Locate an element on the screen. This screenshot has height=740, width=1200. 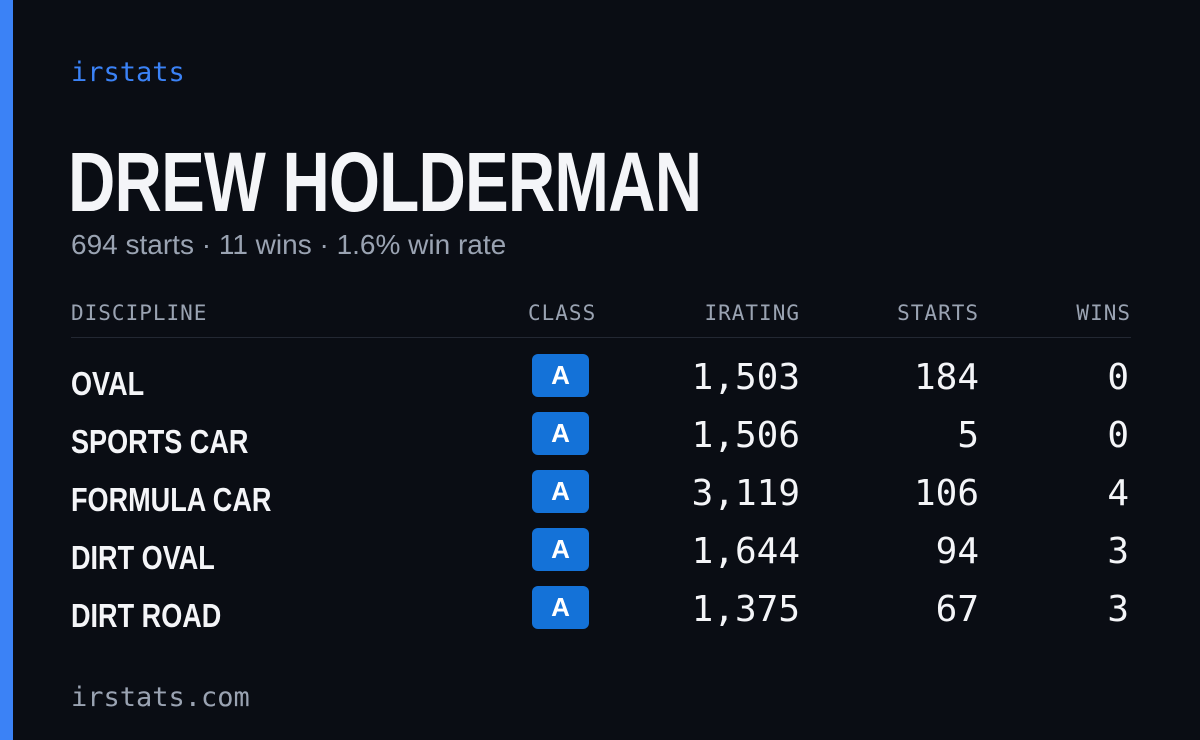
table-row: OVAL A 1,503 184 0 is located at coordinates (601, 383).